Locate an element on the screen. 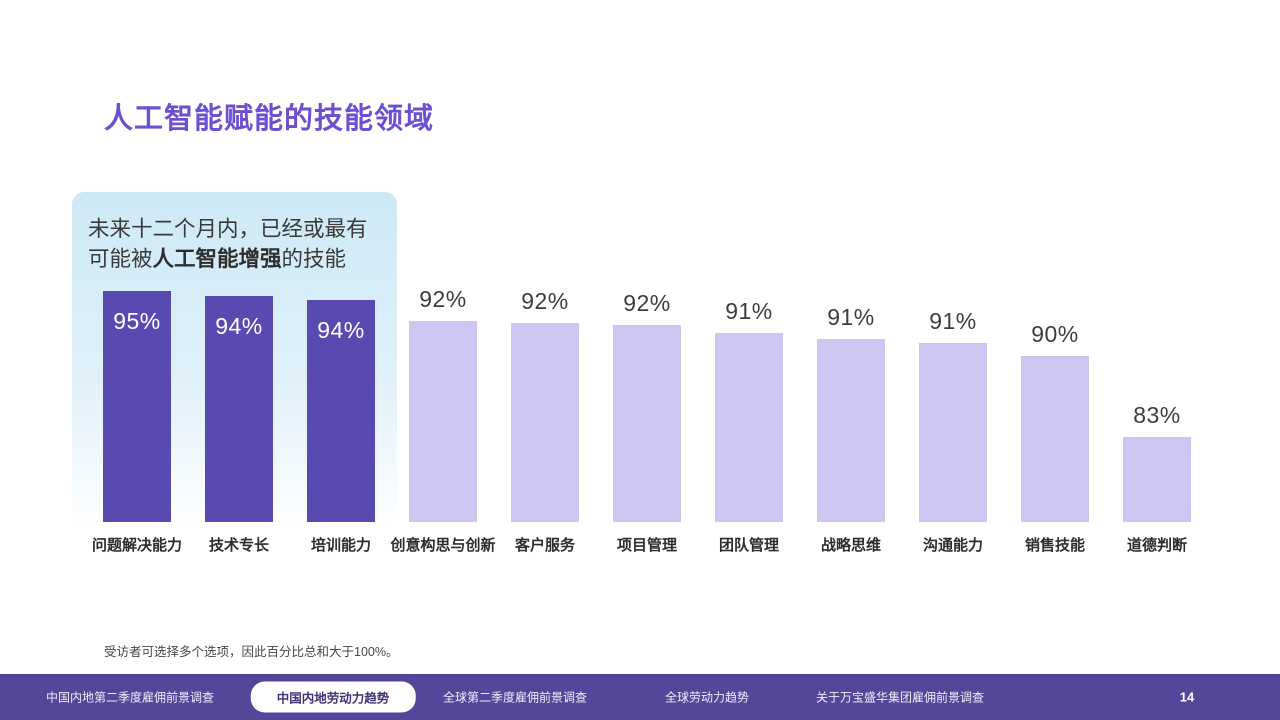  bar-column: 83% 道德判断 is located at coordinates (1157, 413).